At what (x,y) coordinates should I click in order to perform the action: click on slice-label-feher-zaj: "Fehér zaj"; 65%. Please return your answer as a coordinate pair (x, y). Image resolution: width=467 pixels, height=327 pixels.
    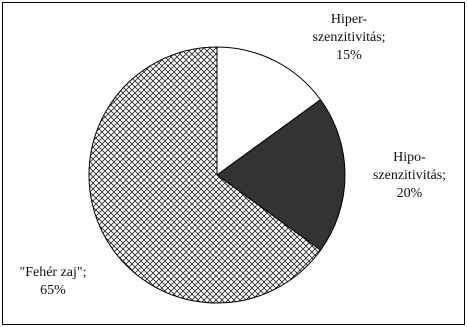
    Looking at the image, I should click on (53, 282).